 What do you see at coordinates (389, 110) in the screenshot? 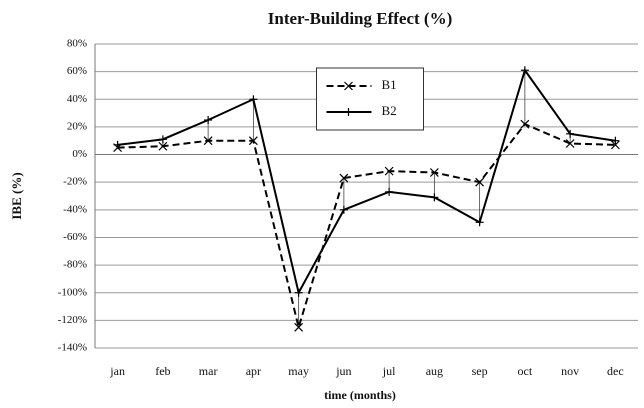
I see `legend-label: B2` at bounding box center [389, 110].